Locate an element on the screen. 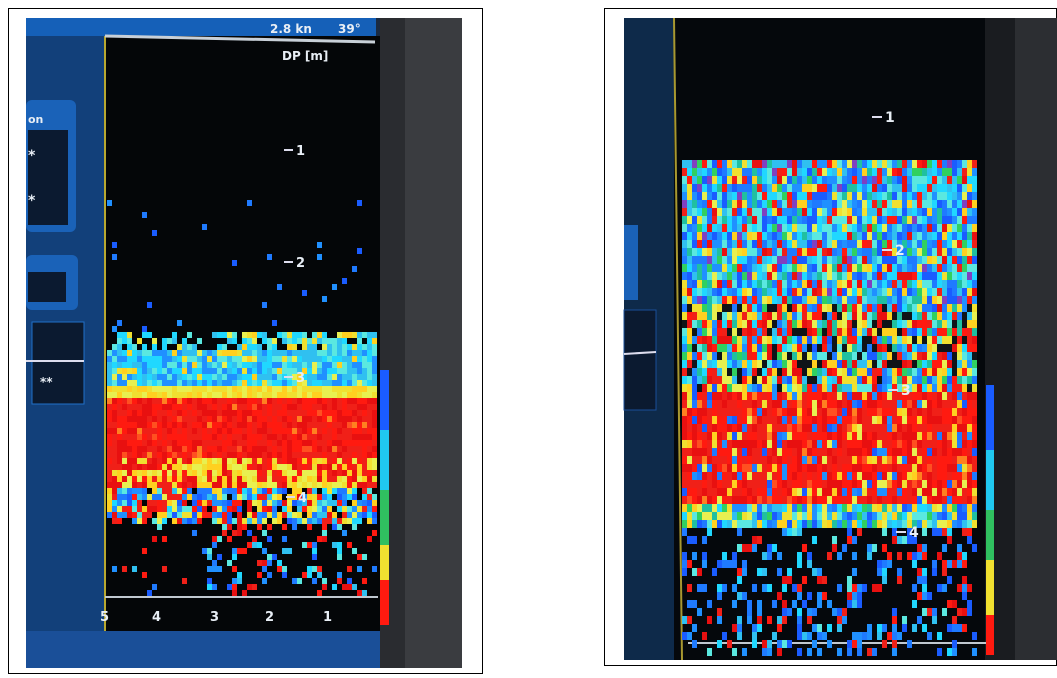  color-scale is located at coordinates (990, 417).